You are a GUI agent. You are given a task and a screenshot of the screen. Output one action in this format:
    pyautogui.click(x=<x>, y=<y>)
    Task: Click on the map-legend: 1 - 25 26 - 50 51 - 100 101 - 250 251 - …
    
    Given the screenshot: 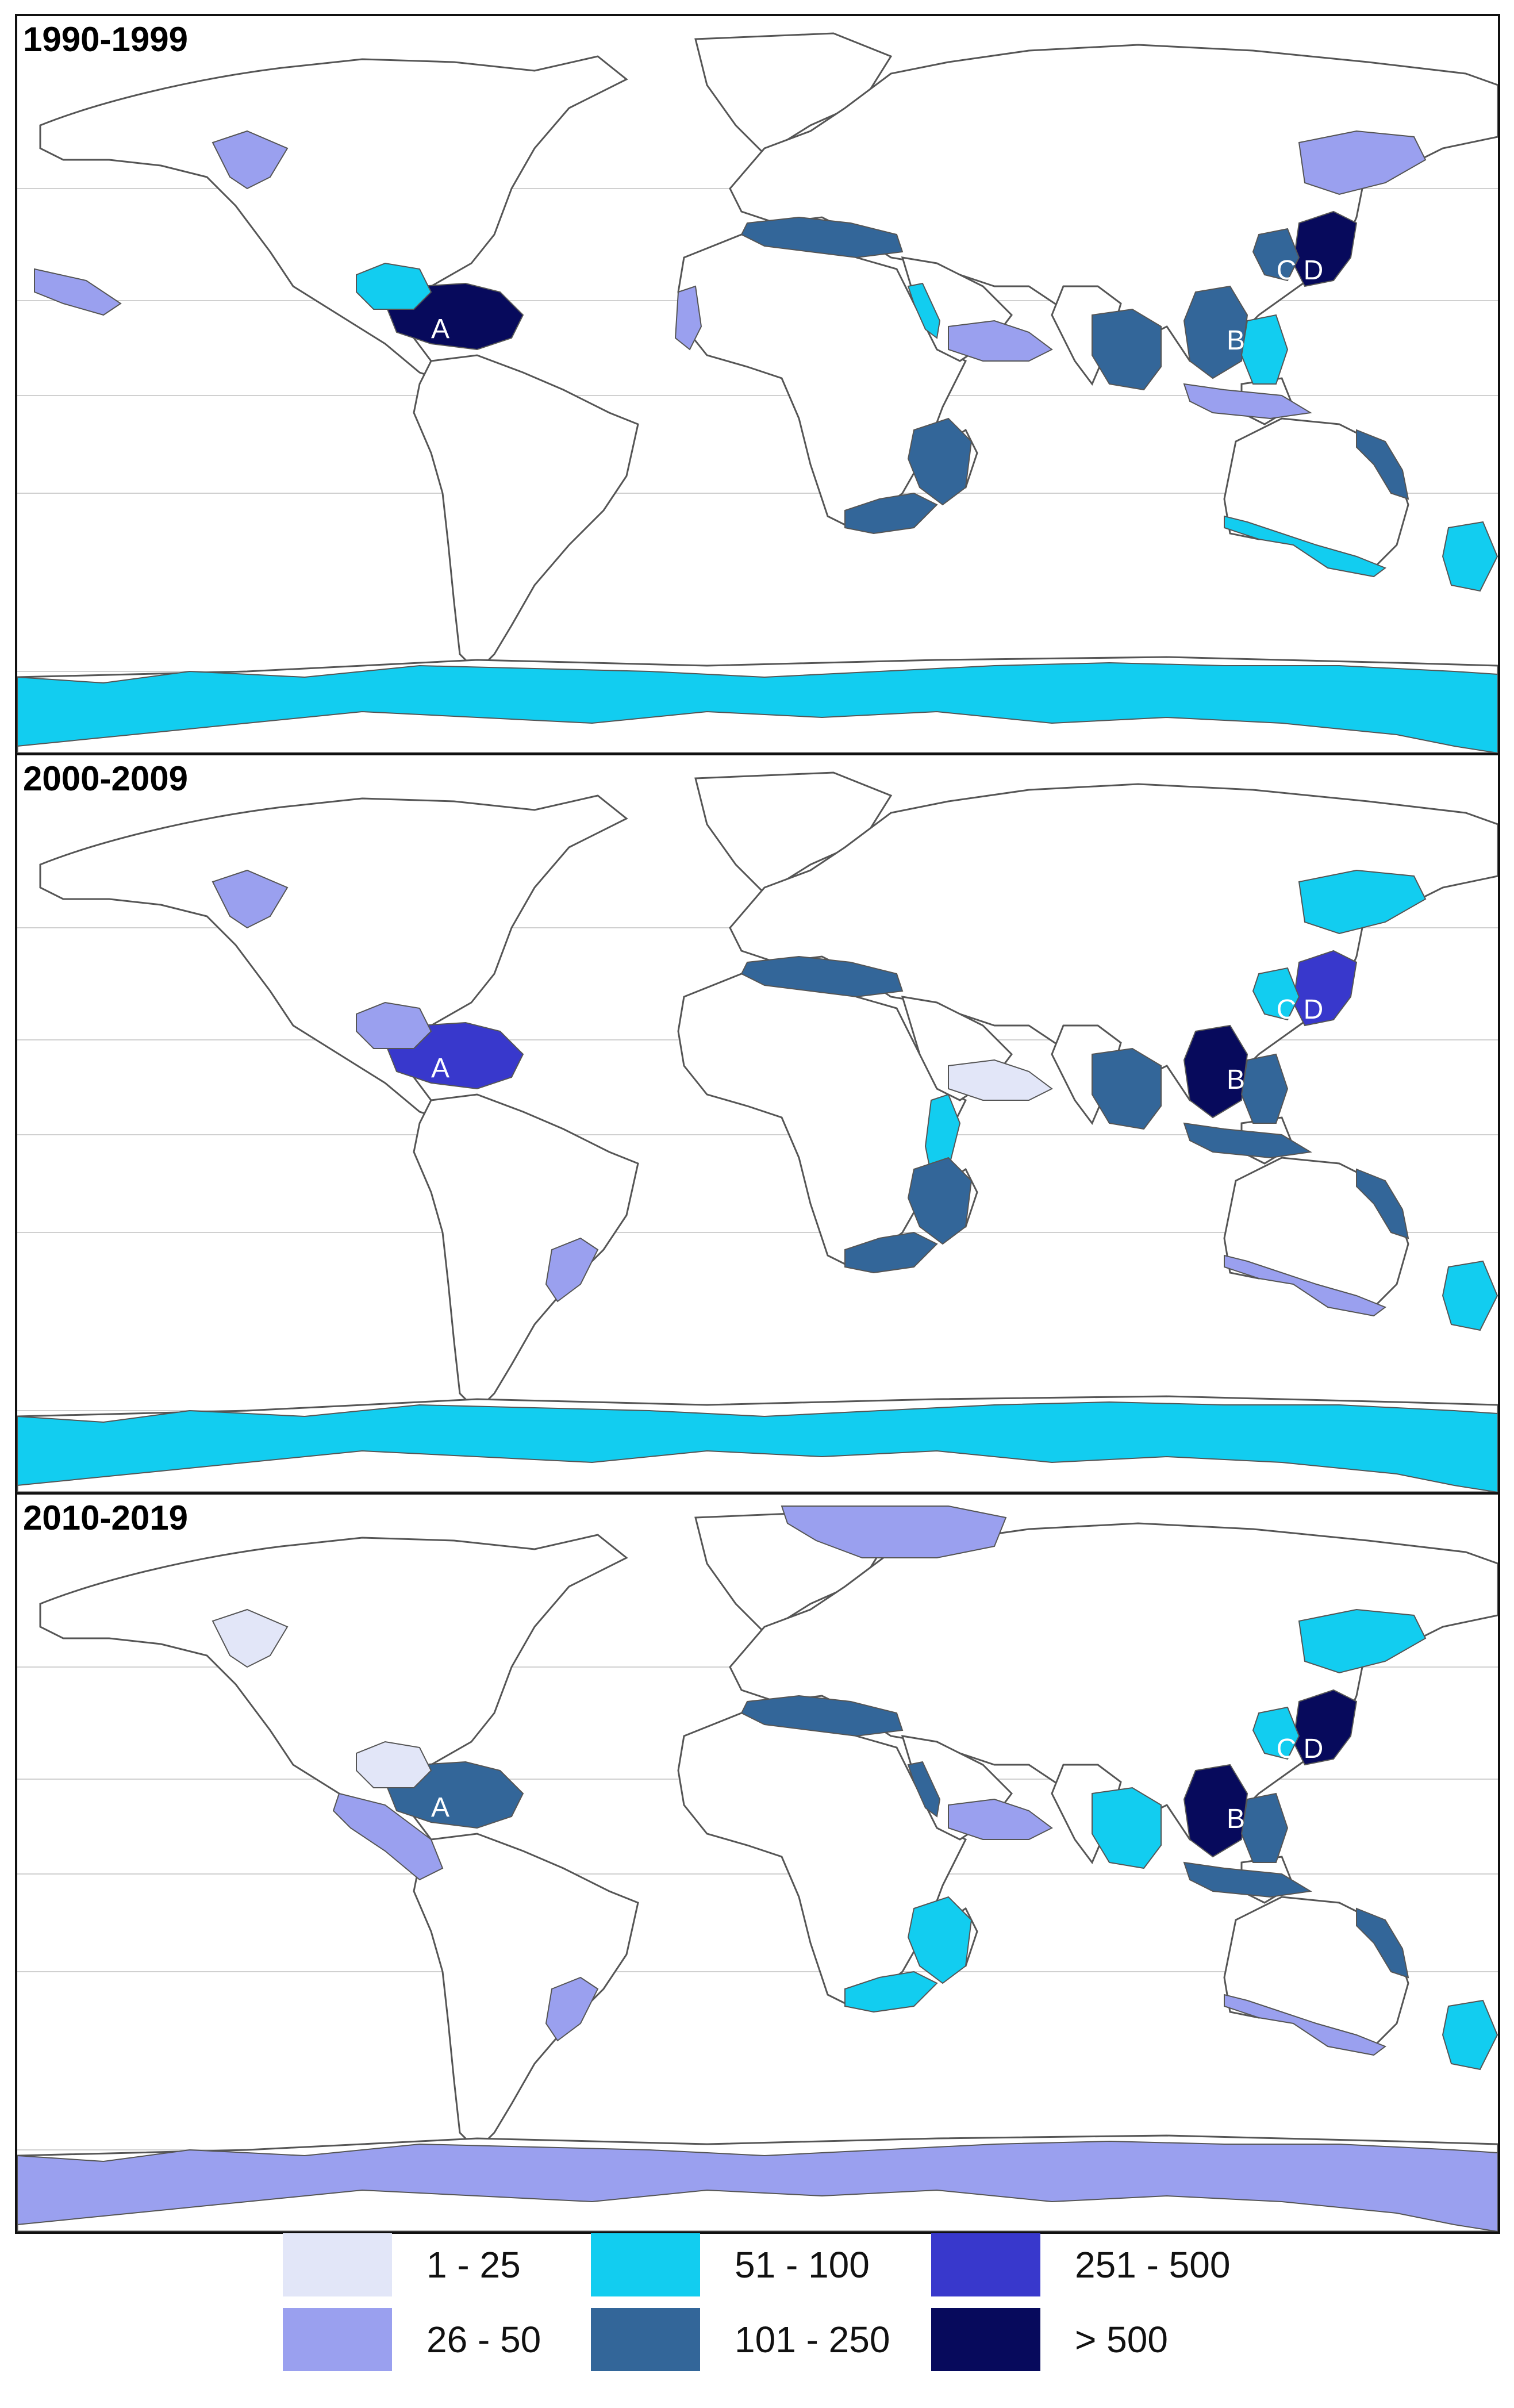 What is the action you would take?
    pyautogui.click(x=757, y=2305)
    